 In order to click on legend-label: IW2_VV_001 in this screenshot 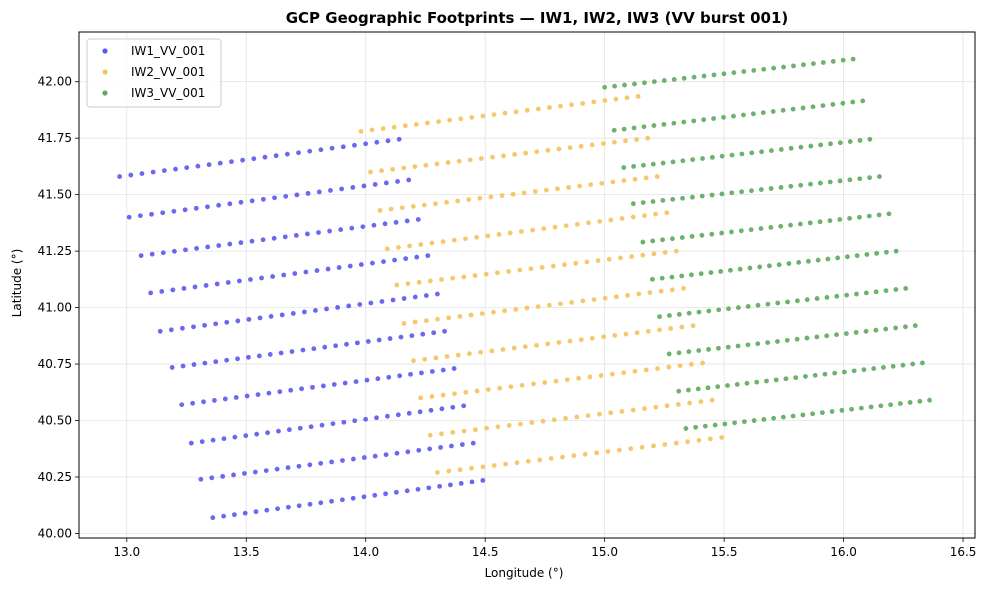, I will do `click(168, 72)`.